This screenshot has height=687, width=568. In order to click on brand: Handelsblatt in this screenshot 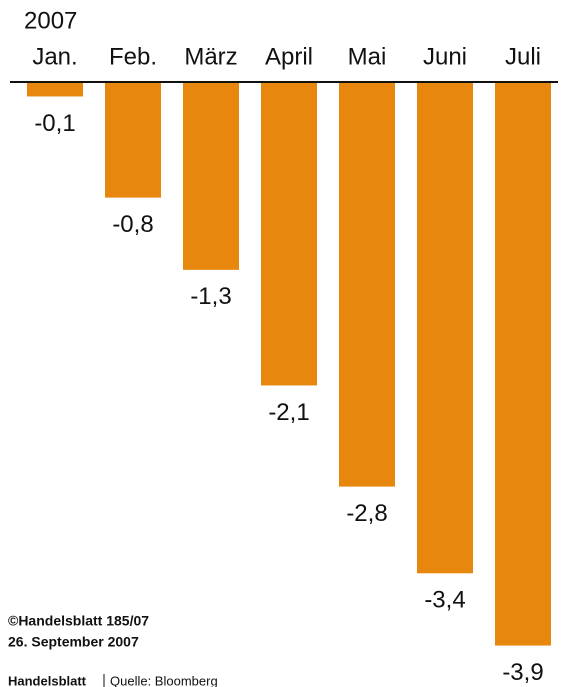, I will do `click(47, 680)`.